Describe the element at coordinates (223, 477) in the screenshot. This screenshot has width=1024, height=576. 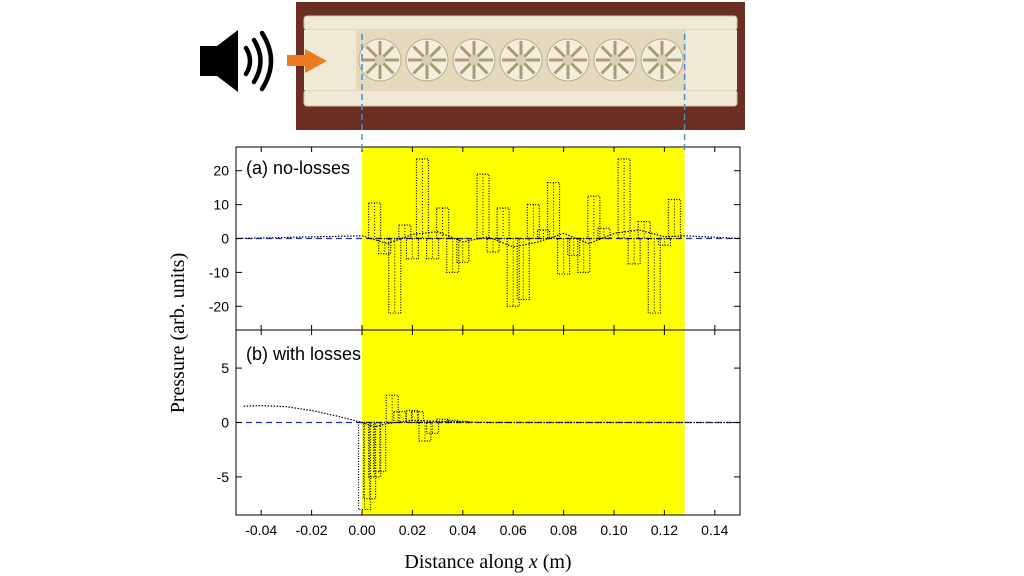
I see `y-tick-label: -5` at that location.